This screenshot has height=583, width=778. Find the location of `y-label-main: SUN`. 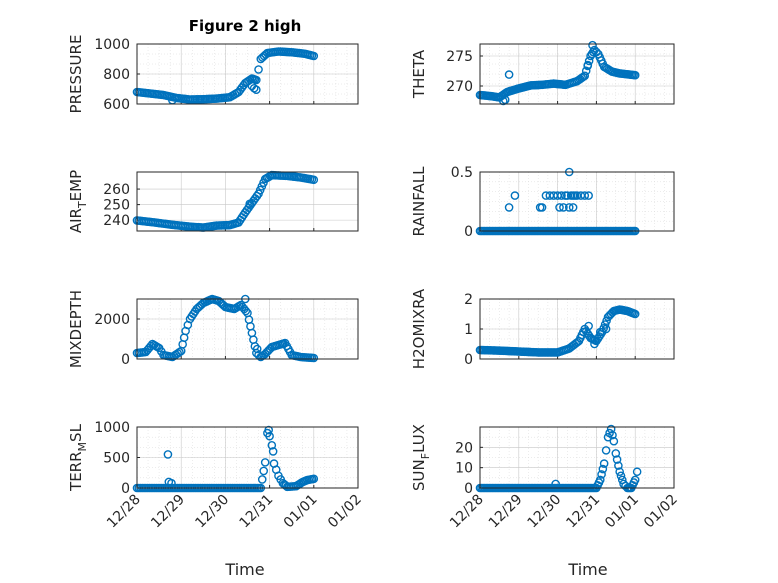

y-label-main: SUN is located at coordinates (419, 475).